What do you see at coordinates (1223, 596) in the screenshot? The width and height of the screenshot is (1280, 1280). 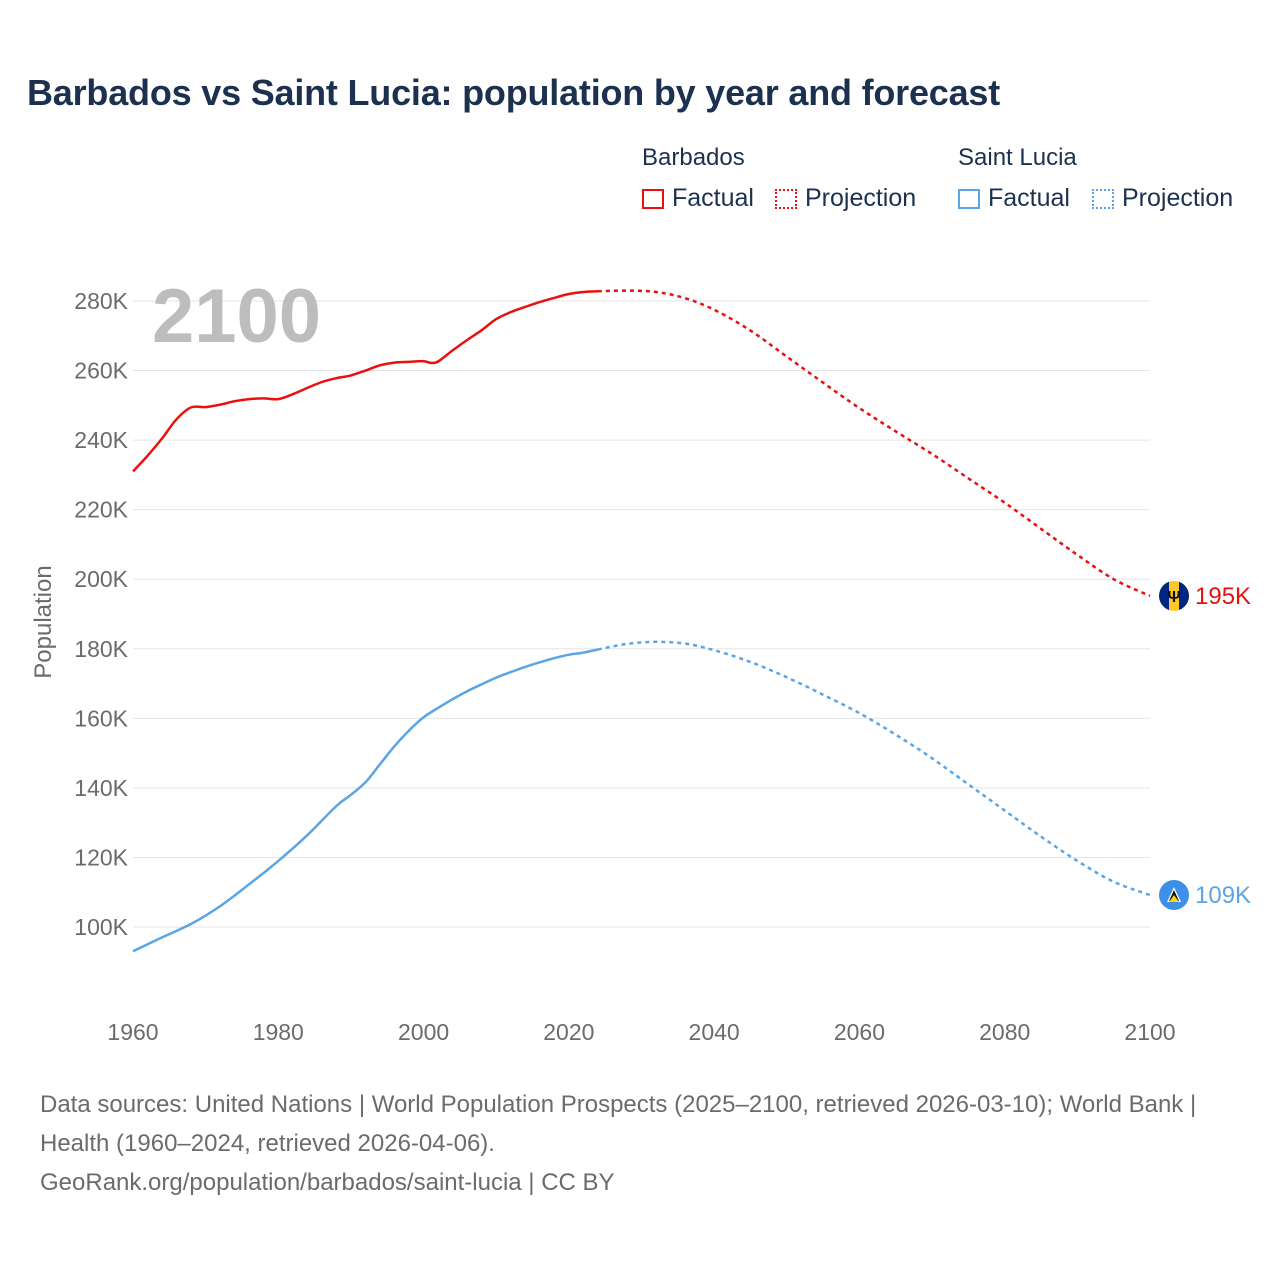 I see `barbados-end-label: 195K` at bounding box center [1223, 596].